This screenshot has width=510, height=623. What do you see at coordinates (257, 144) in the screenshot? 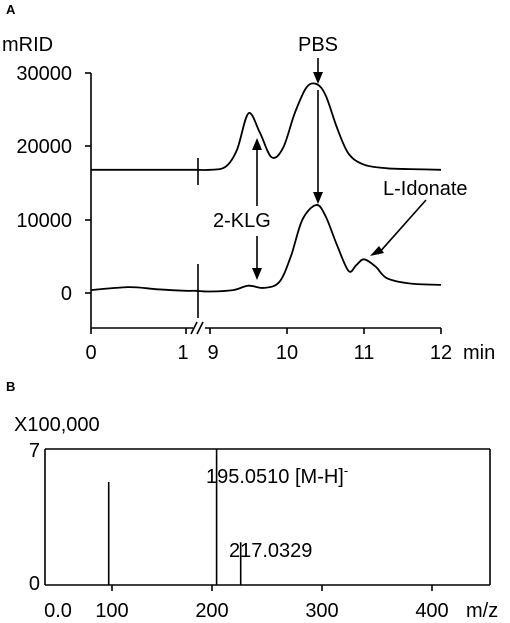
I see `2klg-arrow-up-head` at bounding box center [257, 144].